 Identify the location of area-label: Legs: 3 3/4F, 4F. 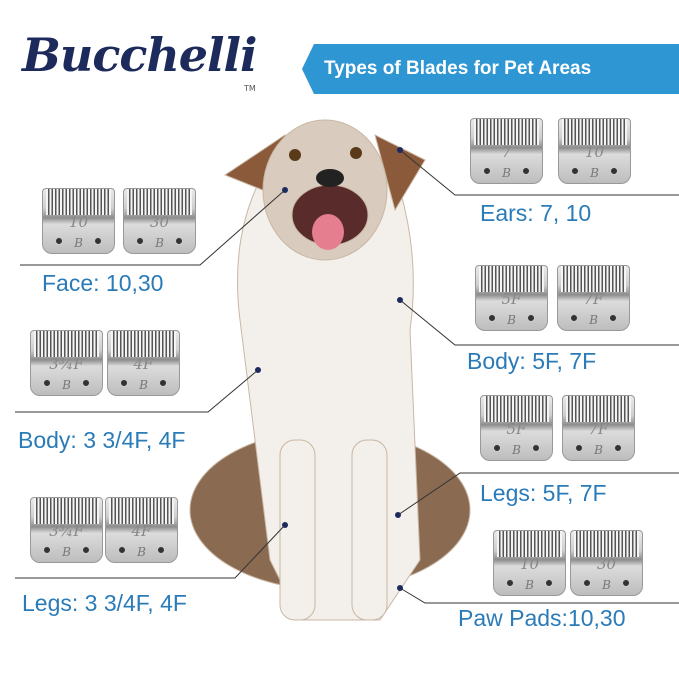
(104, 603).